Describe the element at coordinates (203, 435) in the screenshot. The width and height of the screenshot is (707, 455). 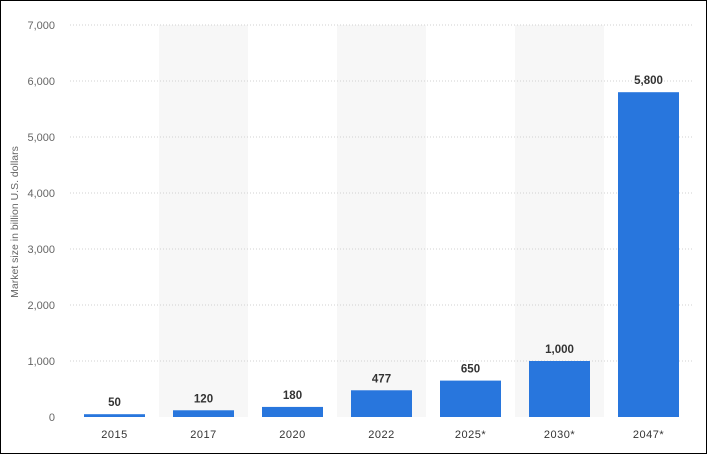
I see `x-tick-label: 2017` at that location.